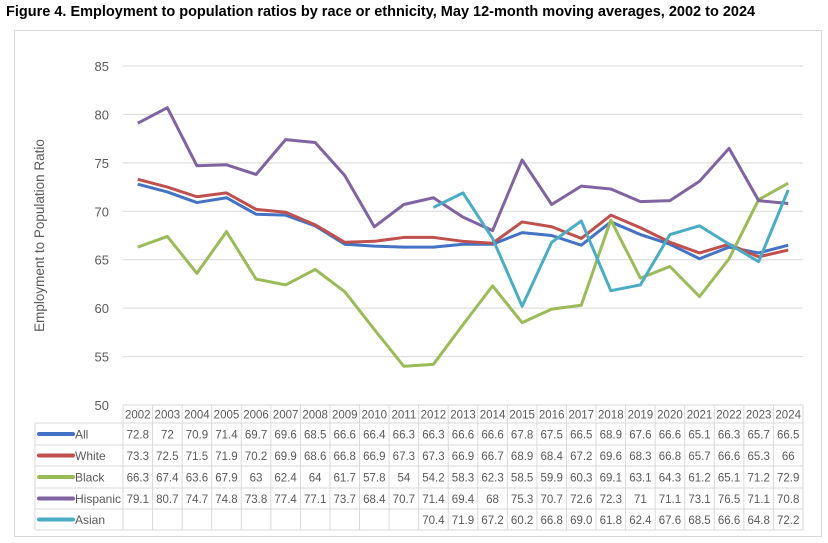  I want to click on x-tick-label: 2013, so click(463, 416).